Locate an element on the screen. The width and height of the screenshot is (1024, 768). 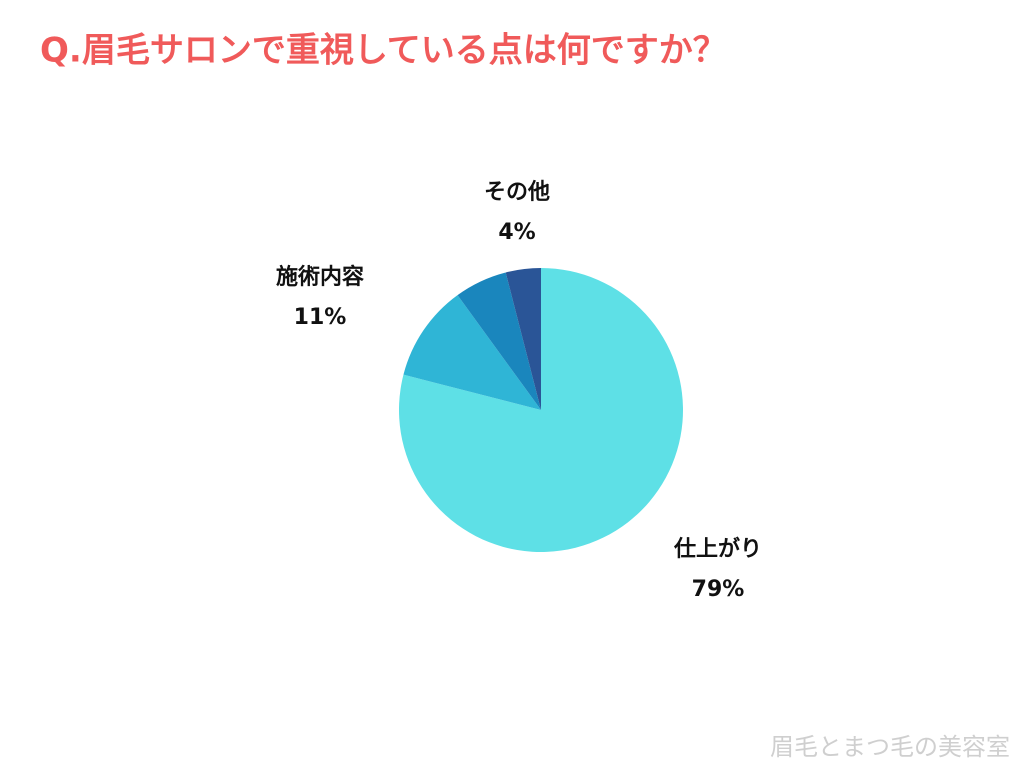
category-label: その他 is located at coordinates (517, 192).